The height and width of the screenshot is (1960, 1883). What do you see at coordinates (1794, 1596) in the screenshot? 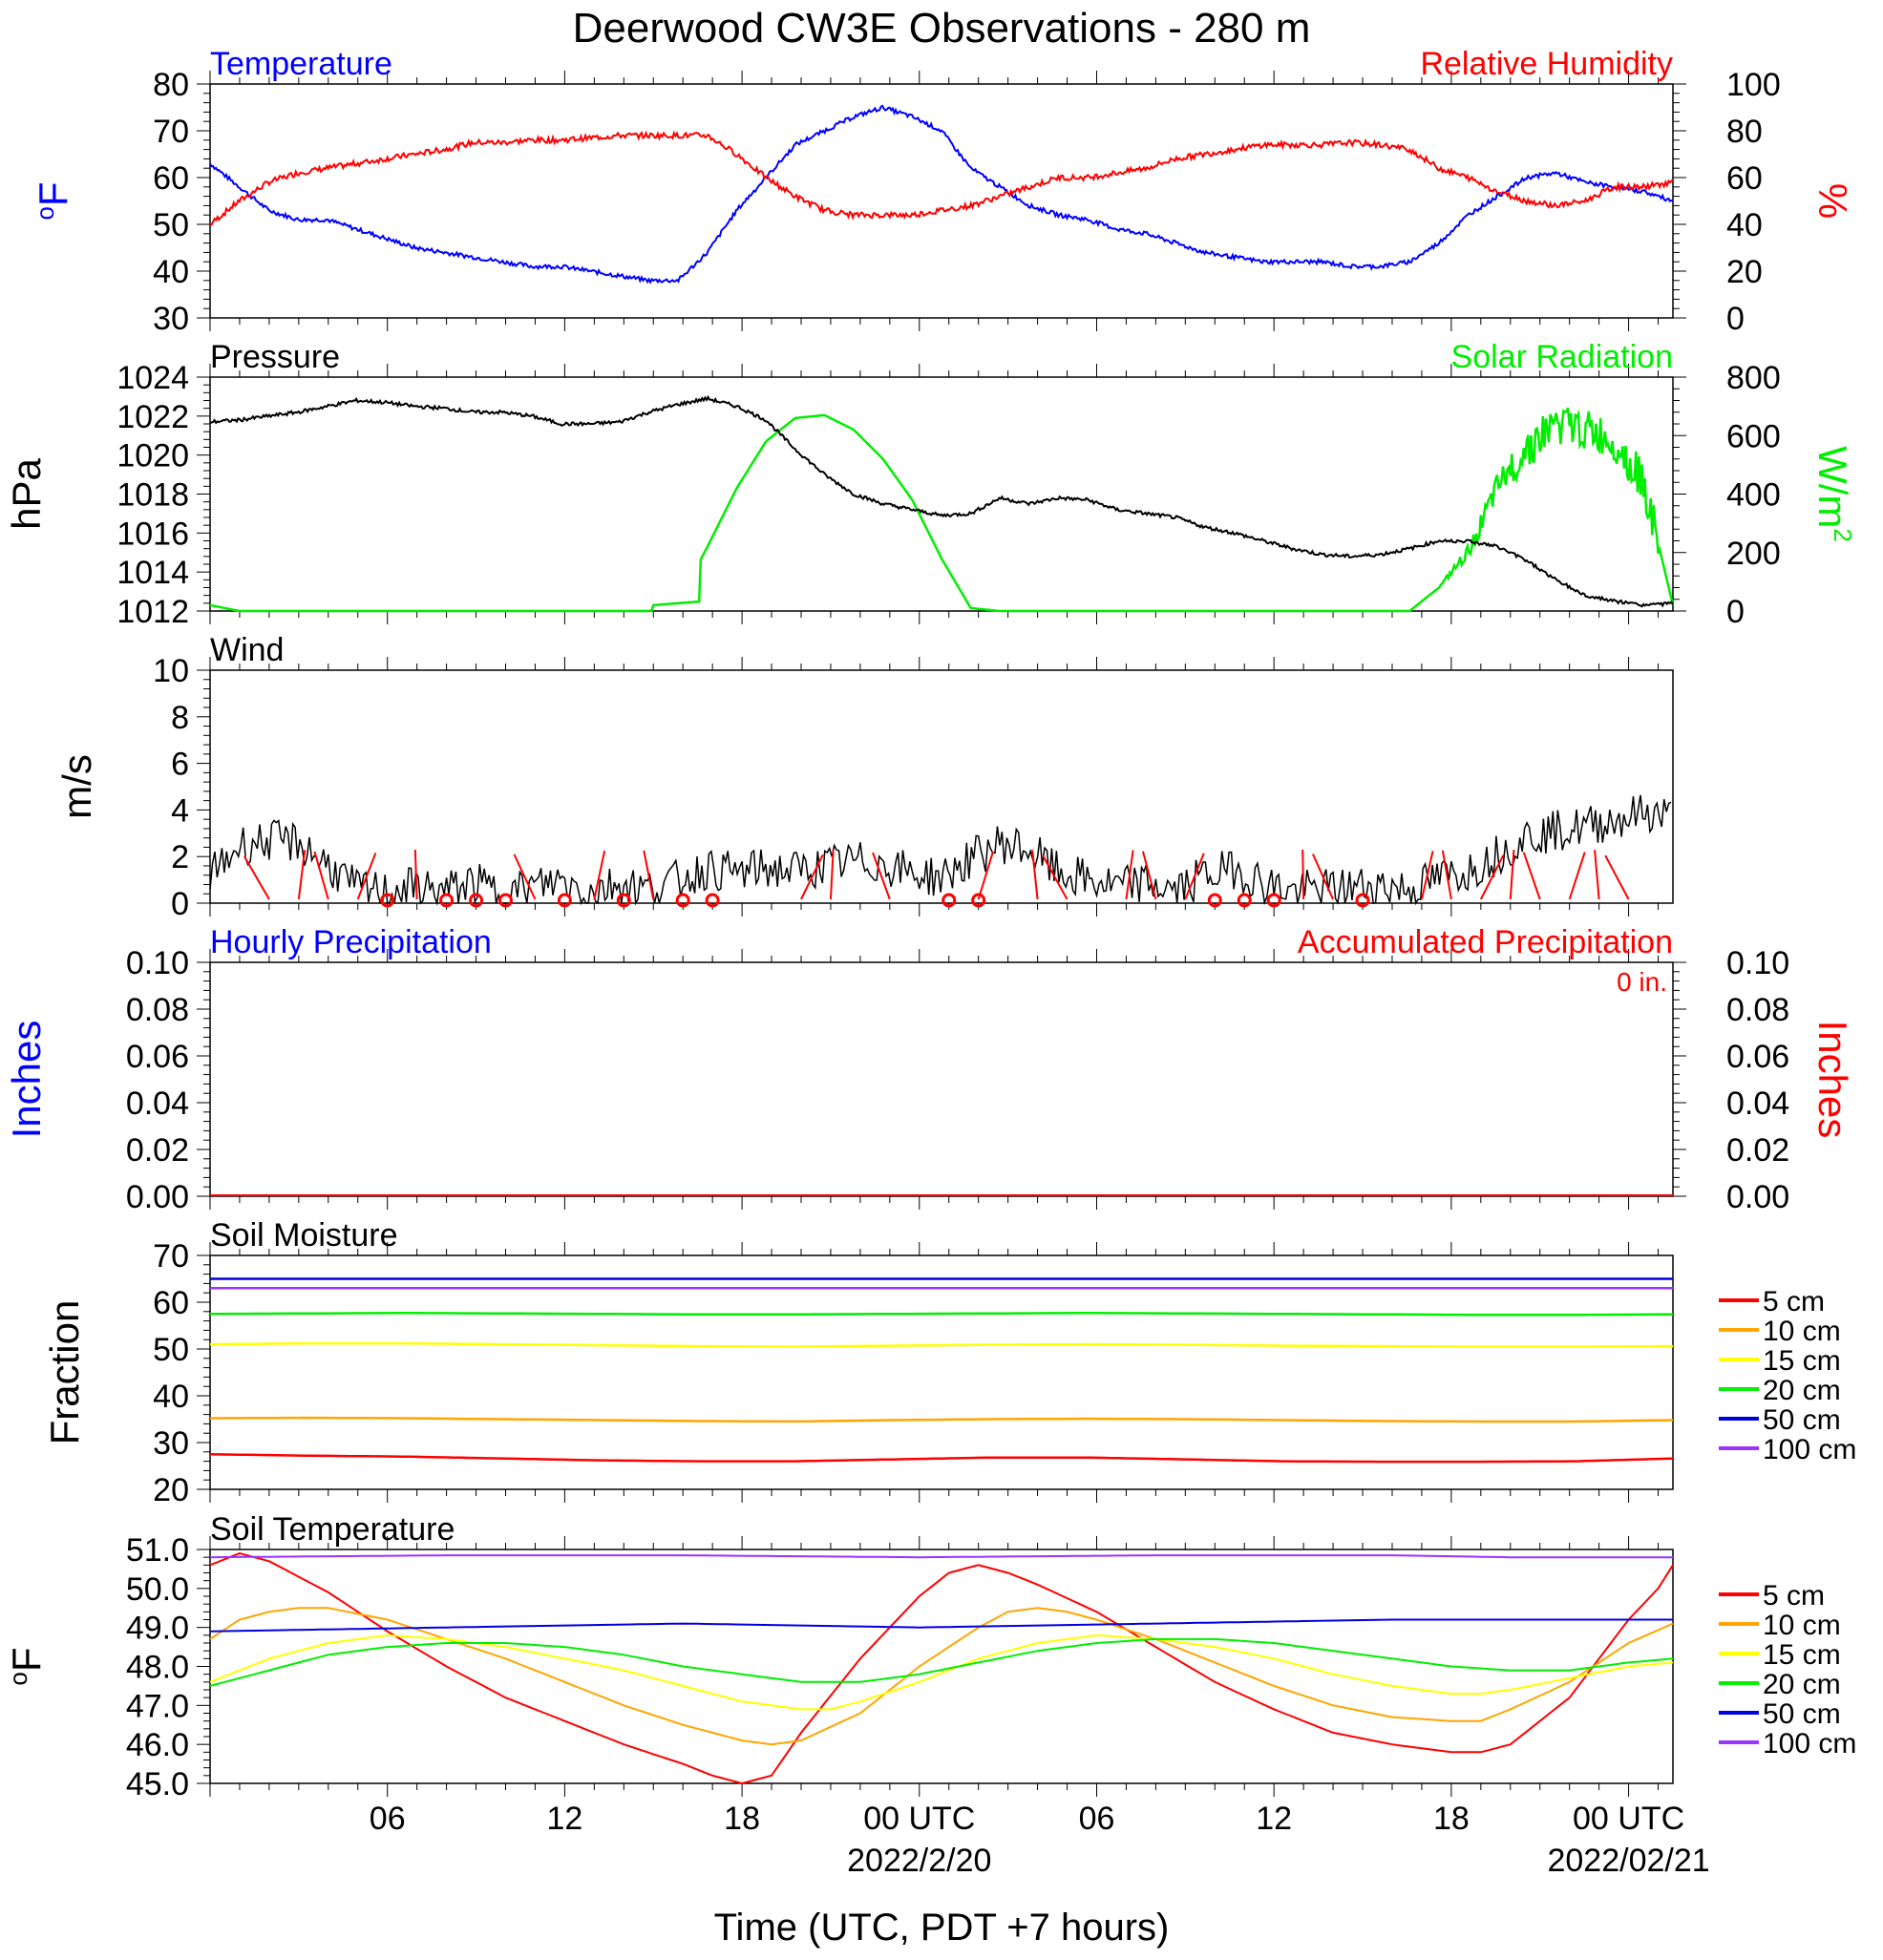
I see `soil-temperature-legend-label: 5 cm` at bounding box center [1794, 1596].